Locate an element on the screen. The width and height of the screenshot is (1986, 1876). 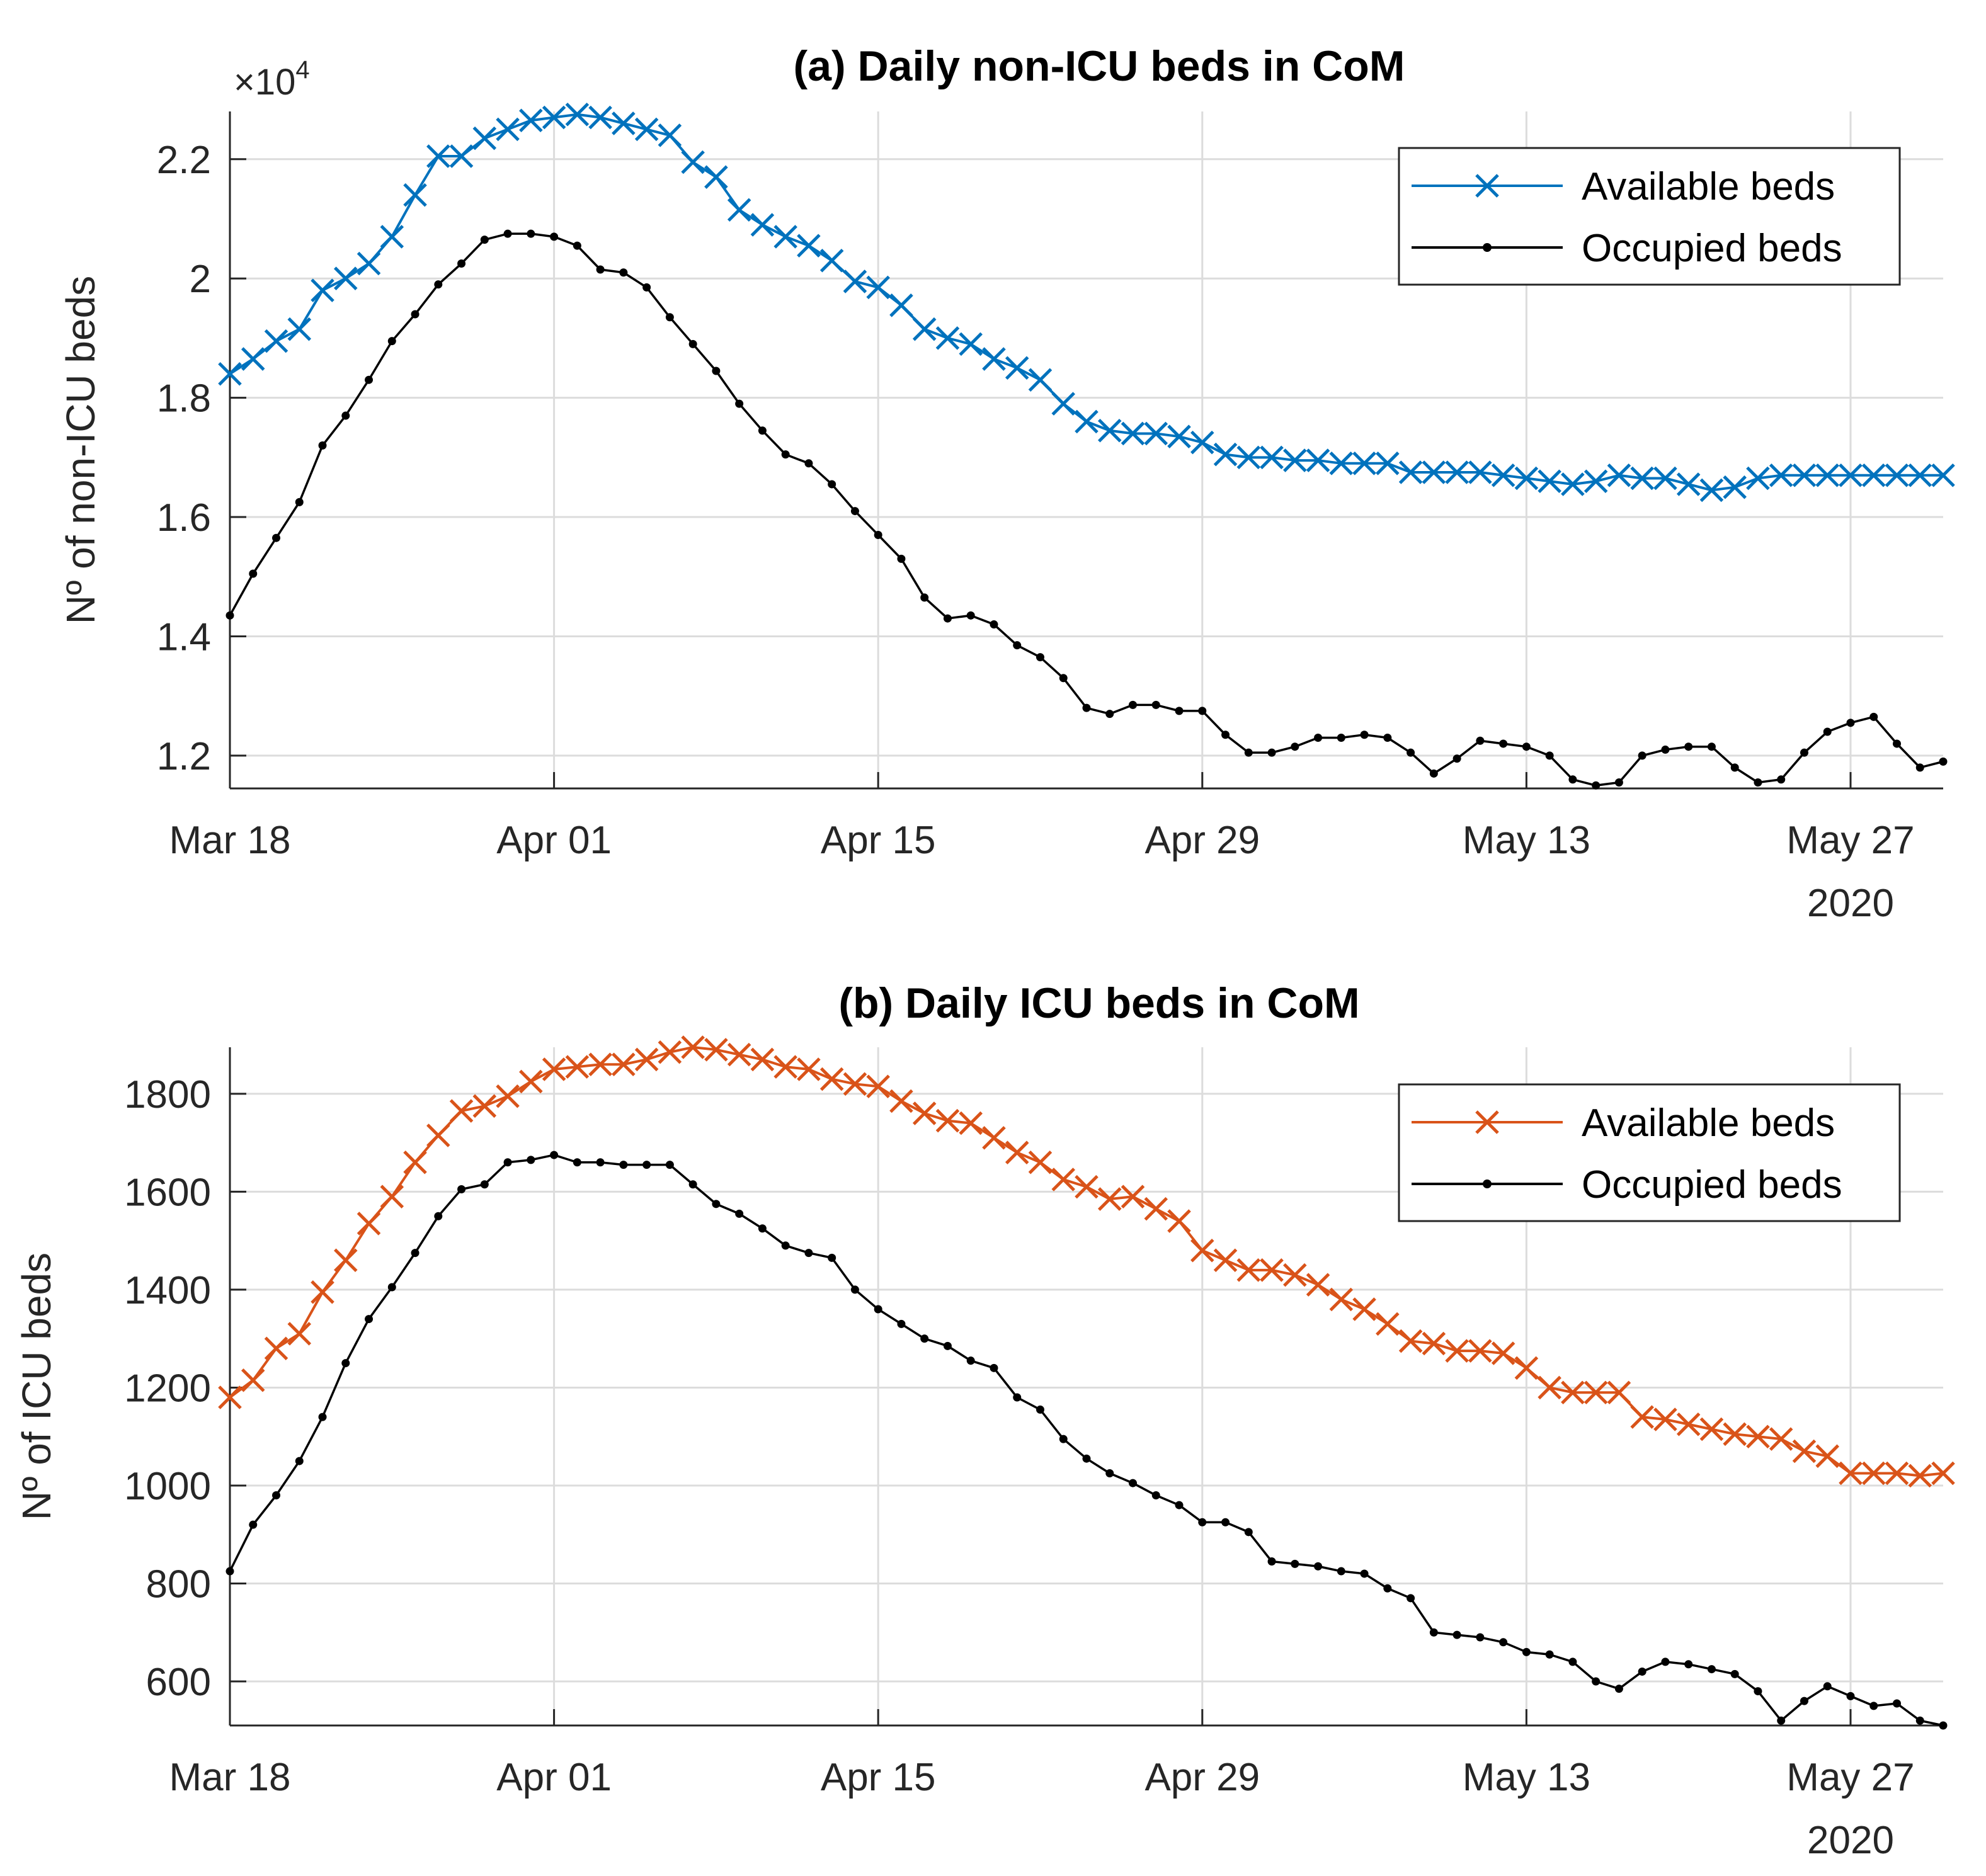
x-year-label: 2020 is located at coordinates (1850, 1840).